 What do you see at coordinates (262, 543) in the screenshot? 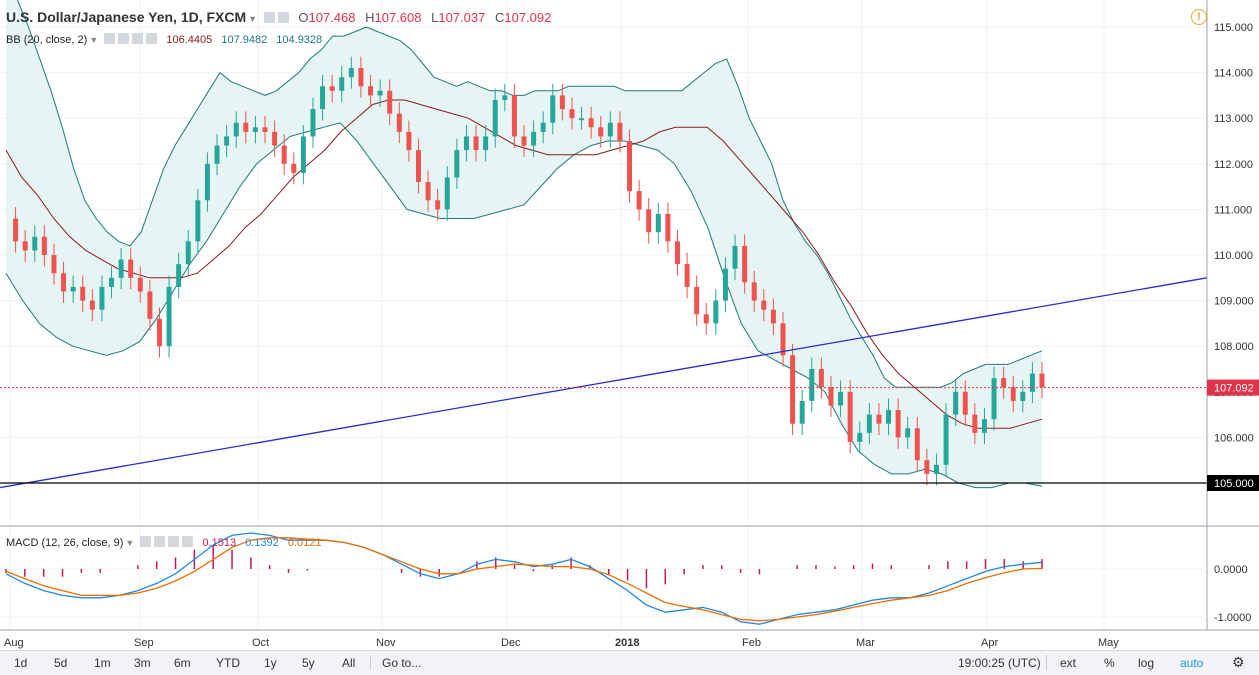
I see `macd-line-value: 0.1392` at bounding box center [262, 543].